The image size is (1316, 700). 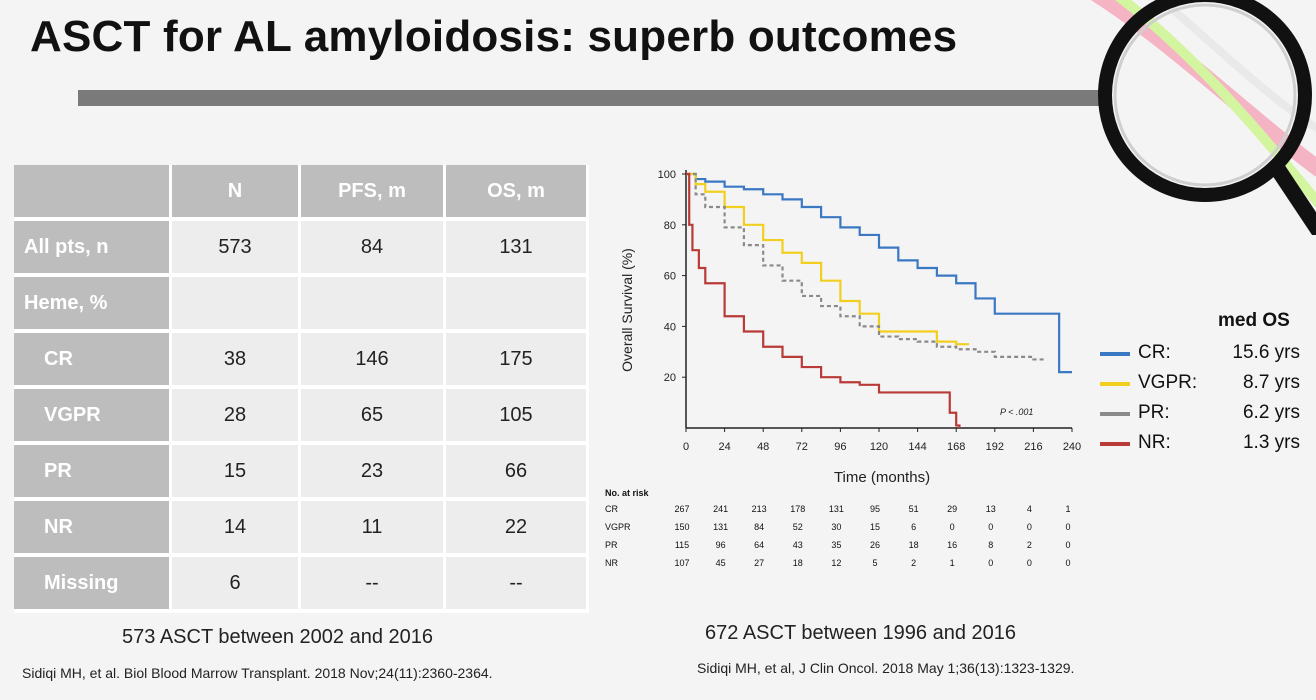 I want to click on table-row: PR 15 23 66, so click(x=301, y=473).